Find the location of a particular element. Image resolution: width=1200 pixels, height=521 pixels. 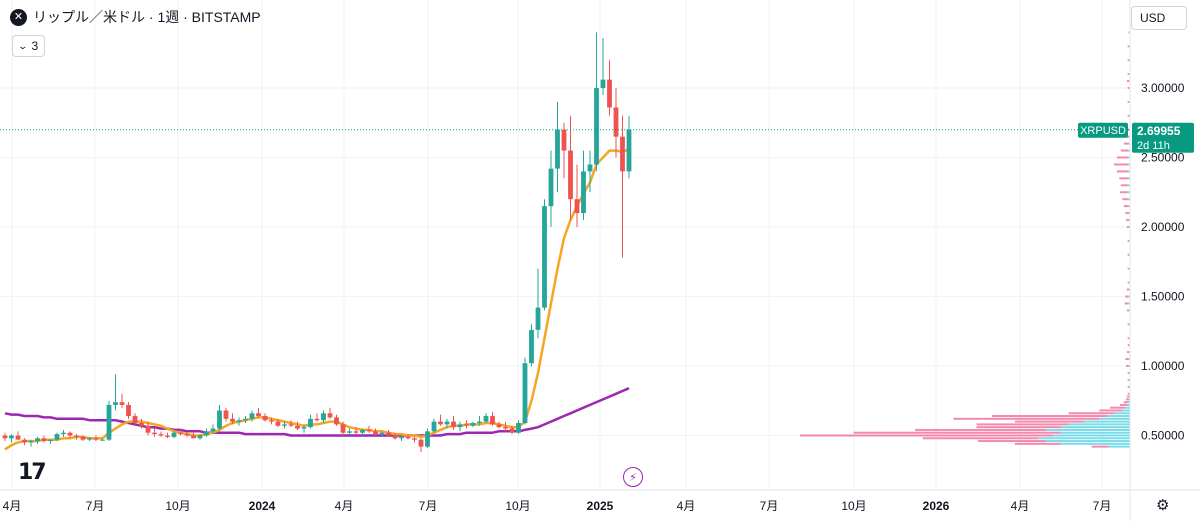

chevron-down-icon: ⌄ is located at coordinates (23, 45).